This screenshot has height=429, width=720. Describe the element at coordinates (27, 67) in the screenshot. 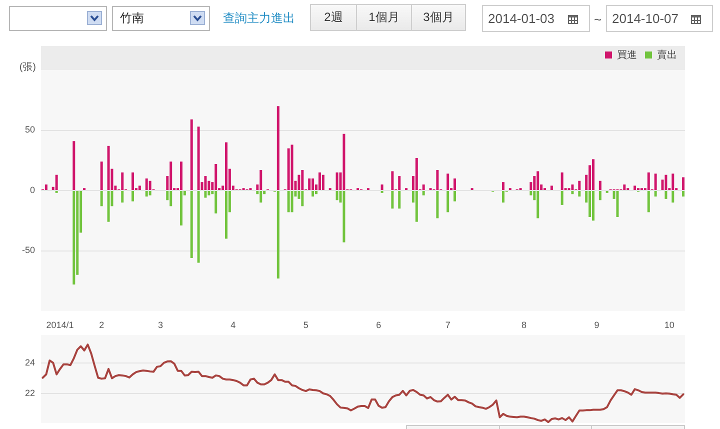

I see `y-axis-title: (張)` at that location.